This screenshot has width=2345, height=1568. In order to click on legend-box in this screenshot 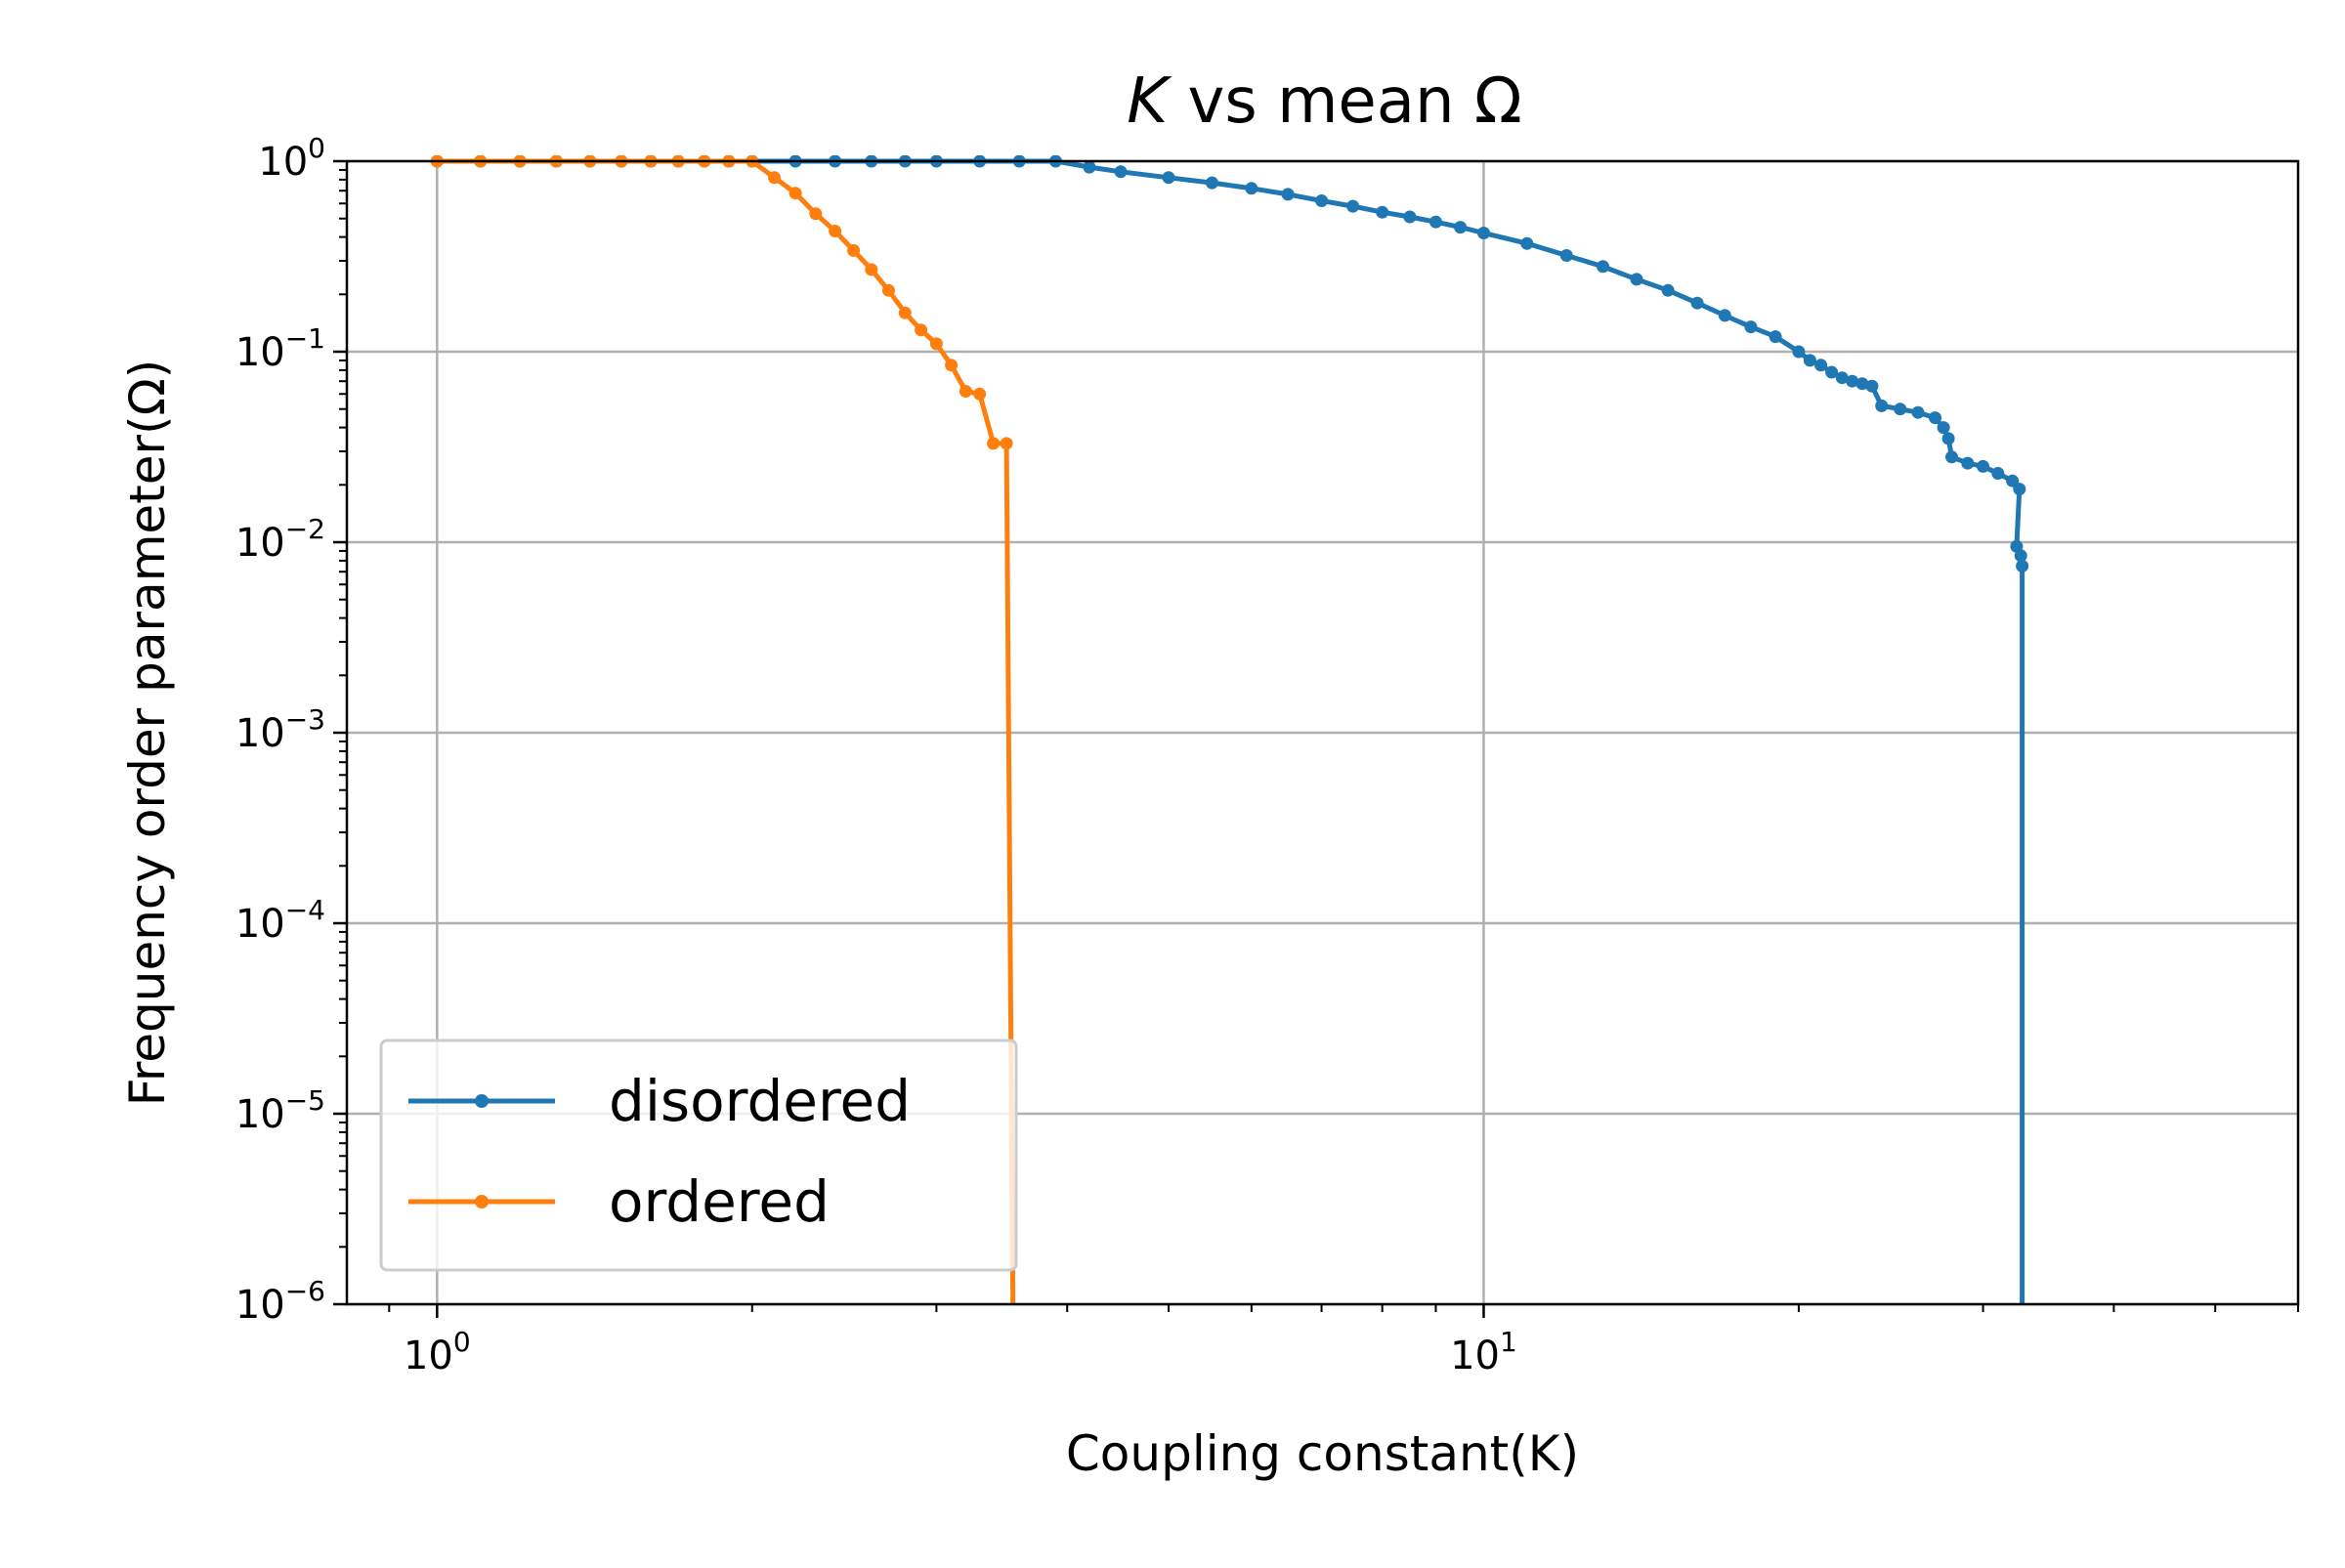, I will do `click(698, 1155)`.